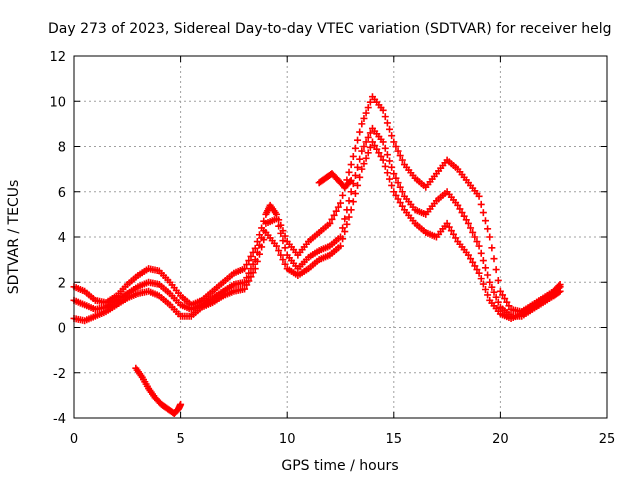  What do you see at coordinates (500, 439) in the screenshot?
I see `x-tick-label: 20` at bounding box center [500, 439].